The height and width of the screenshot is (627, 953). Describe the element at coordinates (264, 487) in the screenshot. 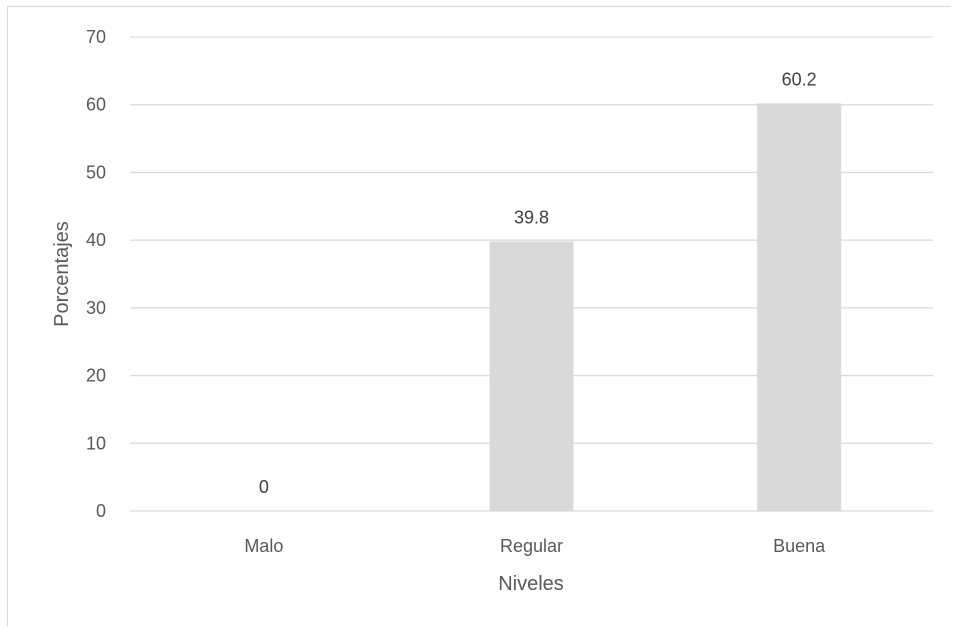

I see `data-label-malo: 0` at that location.